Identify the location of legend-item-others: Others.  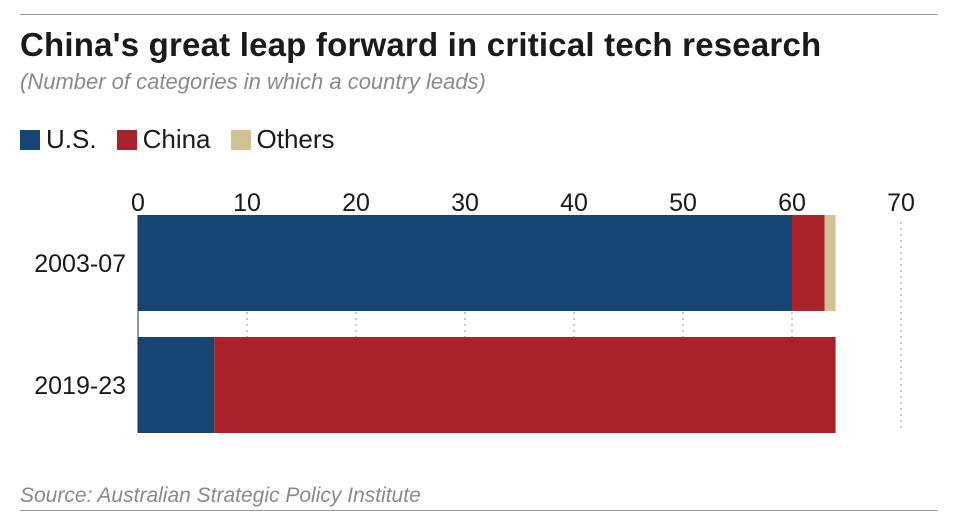
(282, 139).